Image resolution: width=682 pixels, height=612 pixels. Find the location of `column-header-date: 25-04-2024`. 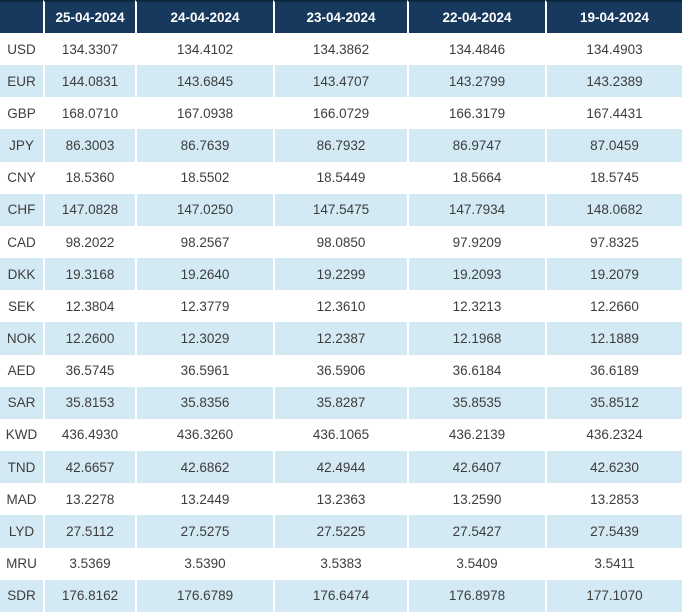

column-header-date: 25-04-2024 is located at coordinates (89, 16).